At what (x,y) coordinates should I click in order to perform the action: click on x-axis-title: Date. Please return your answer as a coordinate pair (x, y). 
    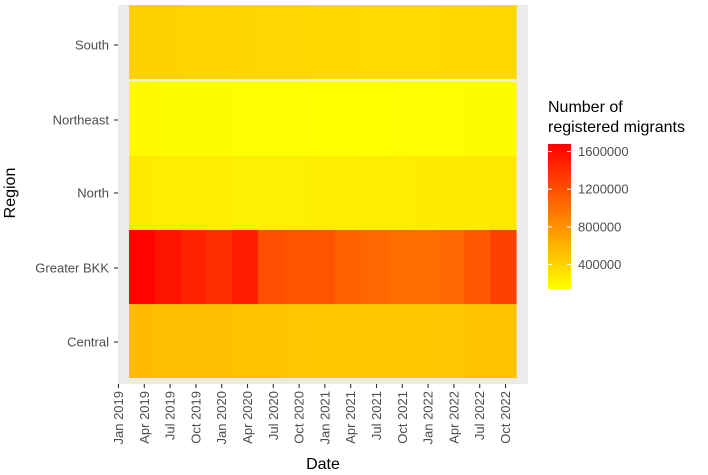
    Looking at the image, I should click on (323, 463).